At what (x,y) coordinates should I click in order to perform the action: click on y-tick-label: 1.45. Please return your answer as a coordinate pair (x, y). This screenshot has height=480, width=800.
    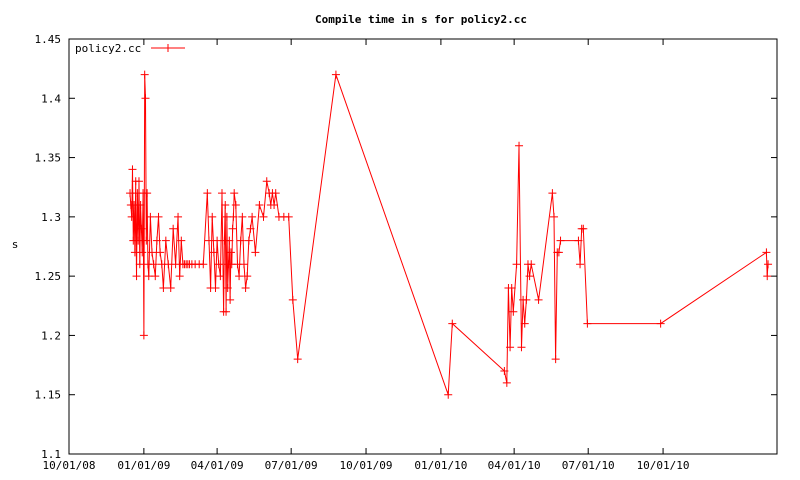
    Looking at the image, I should click on (48, 39).